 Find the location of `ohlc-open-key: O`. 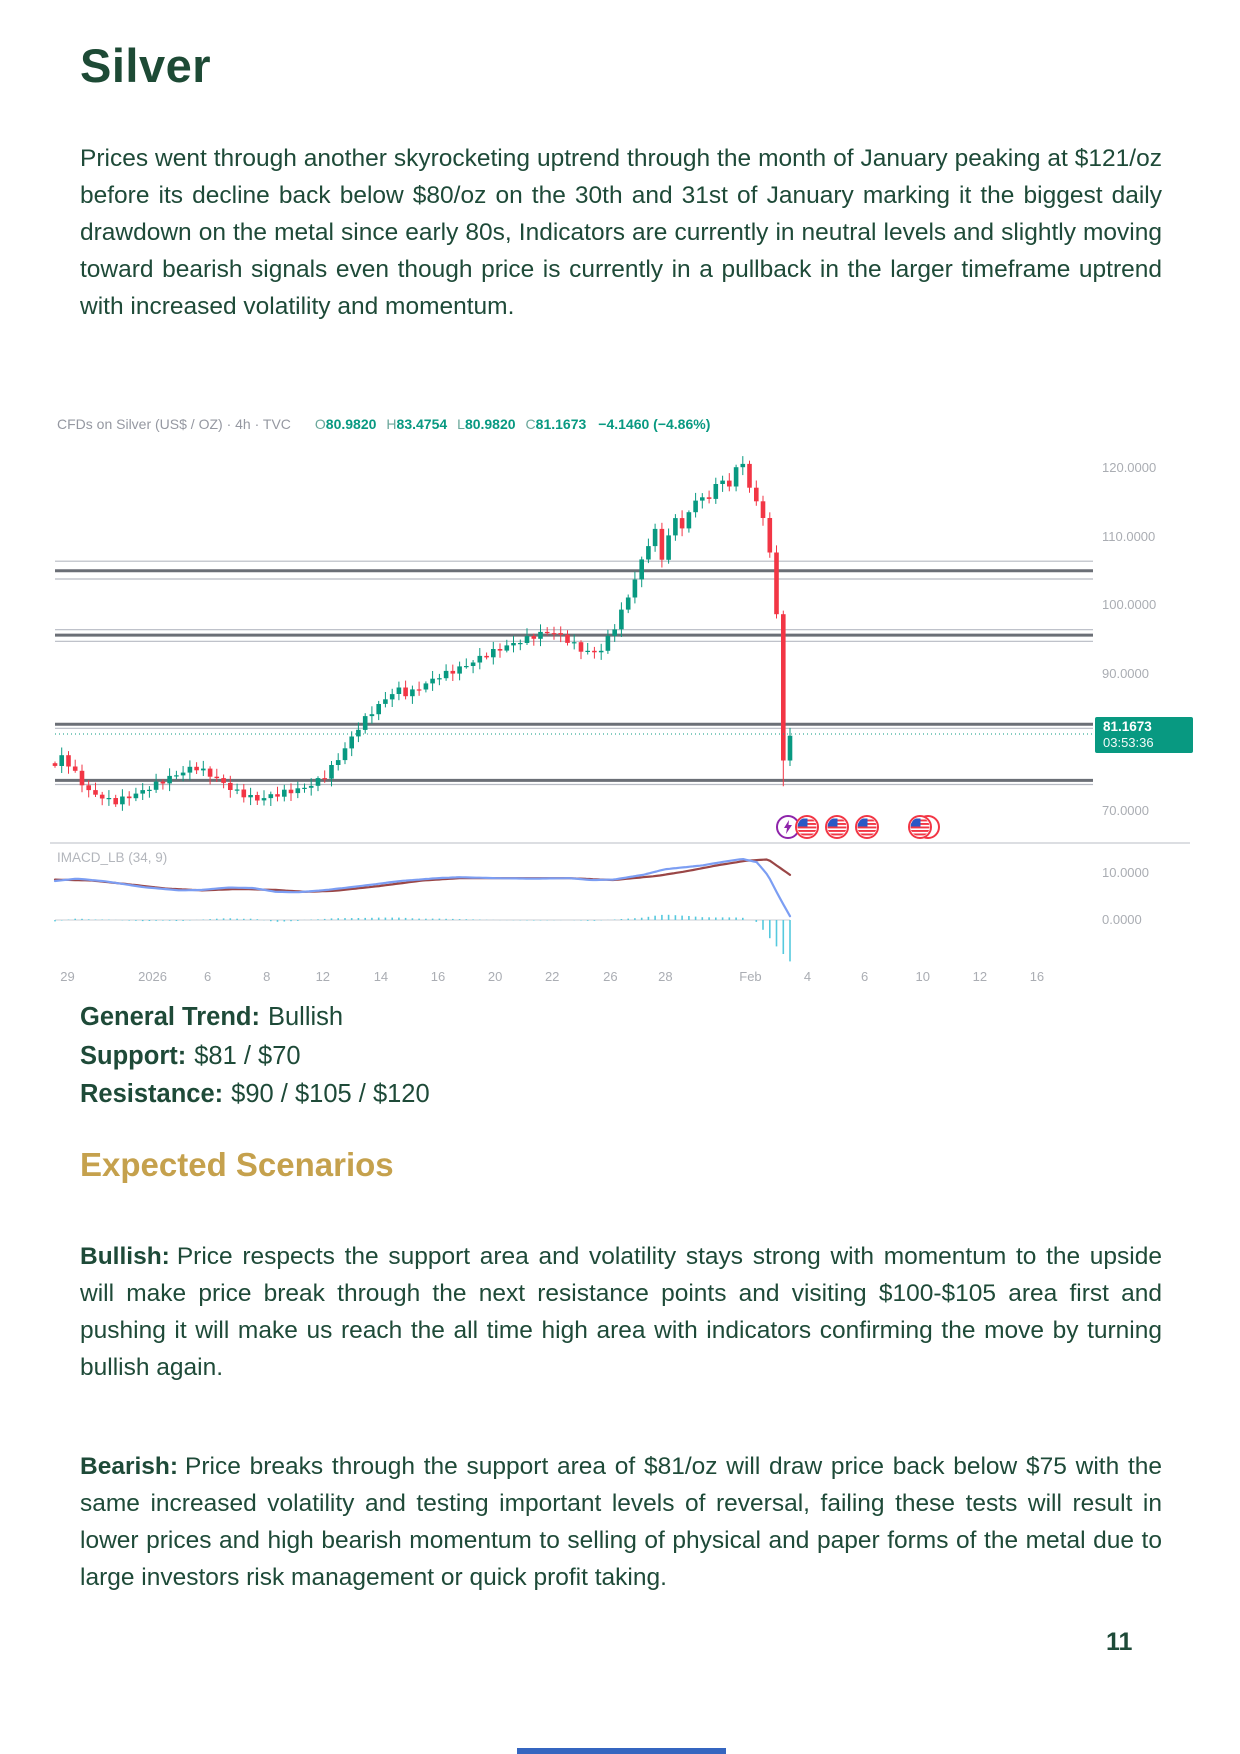

ohlc-open-key: O is located at coordinates (320, 424).